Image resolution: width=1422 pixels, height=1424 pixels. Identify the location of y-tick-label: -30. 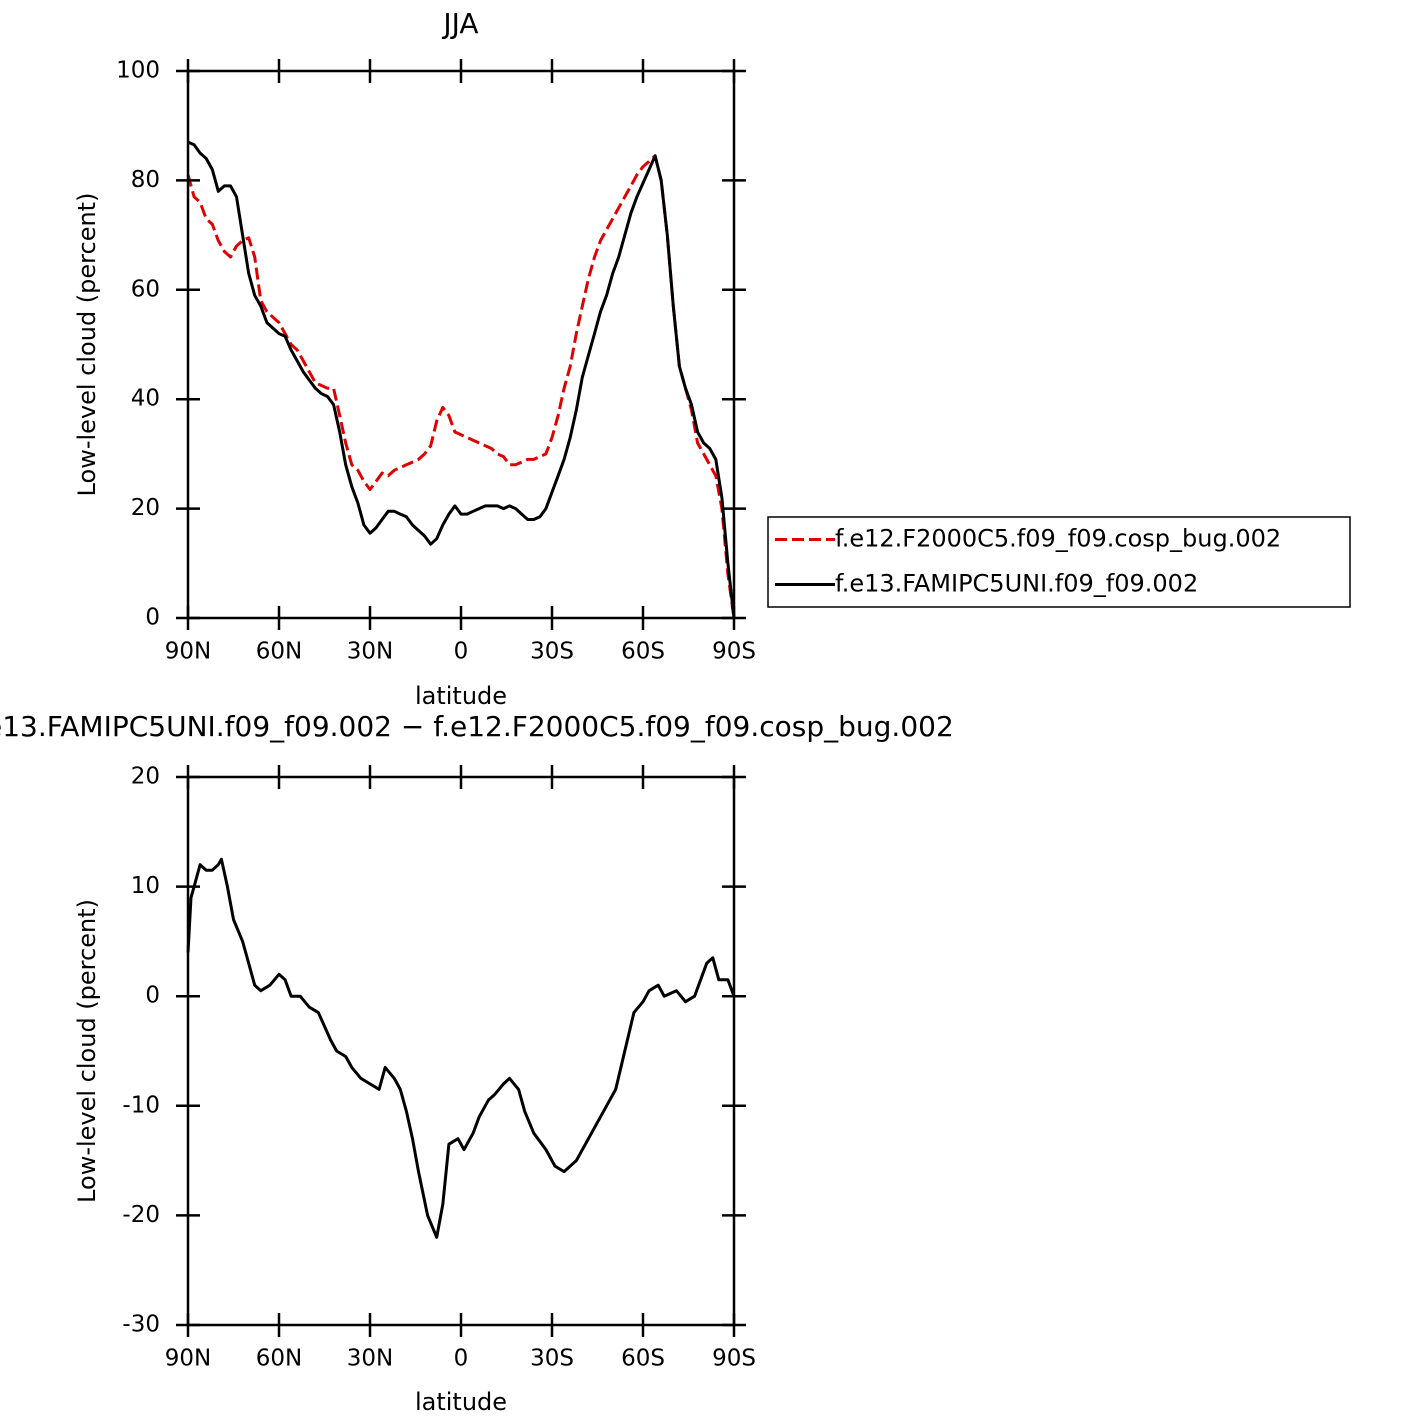
(141, 1325).